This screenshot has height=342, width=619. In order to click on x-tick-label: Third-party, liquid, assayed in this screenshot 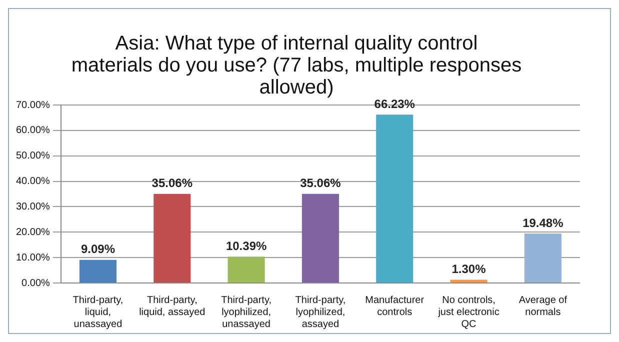, I will do `click(172, 306)`.